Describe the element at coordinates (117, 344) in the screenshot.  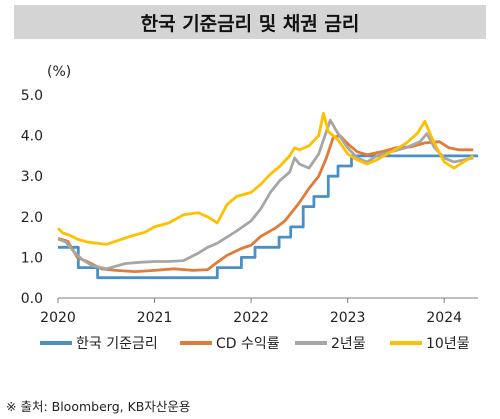
I see `legend-label-1: 한국 기준금리` at that location.